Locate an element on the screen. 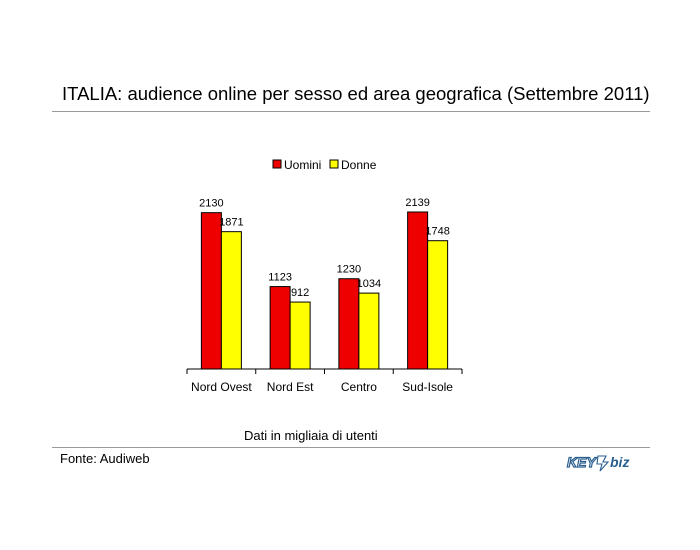 The height and width of the screenshot is (550, 700). source-note: Fonte: Audiweb is located at coordinates (105, 458).